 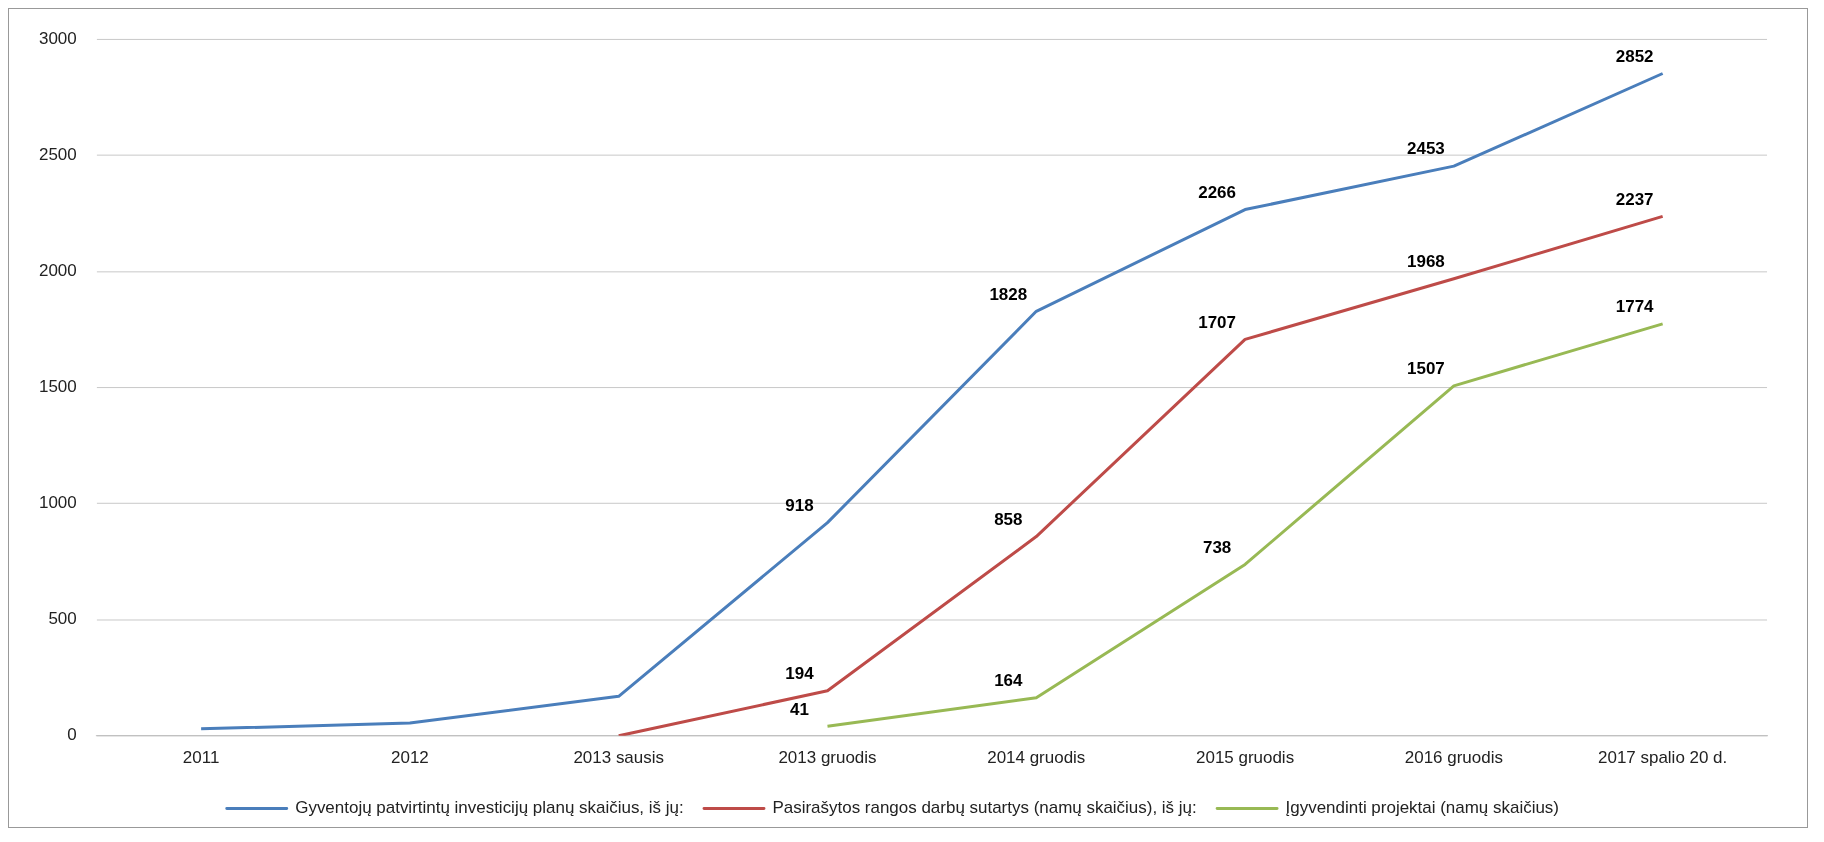 I want to click on x-tick-label: 2015 gruodis, so click(x=1245, y=757).